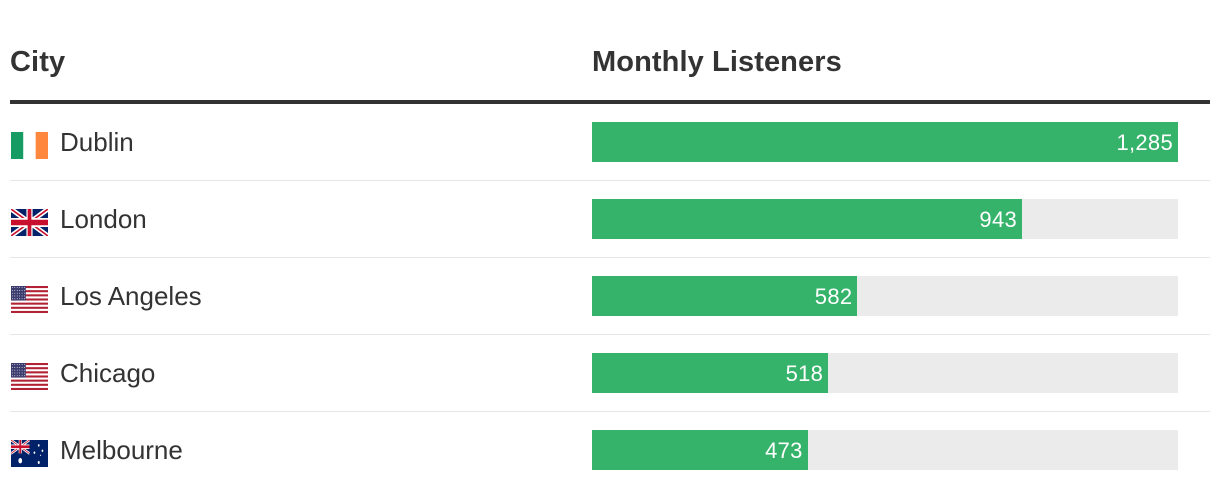  What do you see at coordinates (1144, 142) in the screenshot?
I see `bar-value-label: 1,285` at bounding box center [1144, 142].